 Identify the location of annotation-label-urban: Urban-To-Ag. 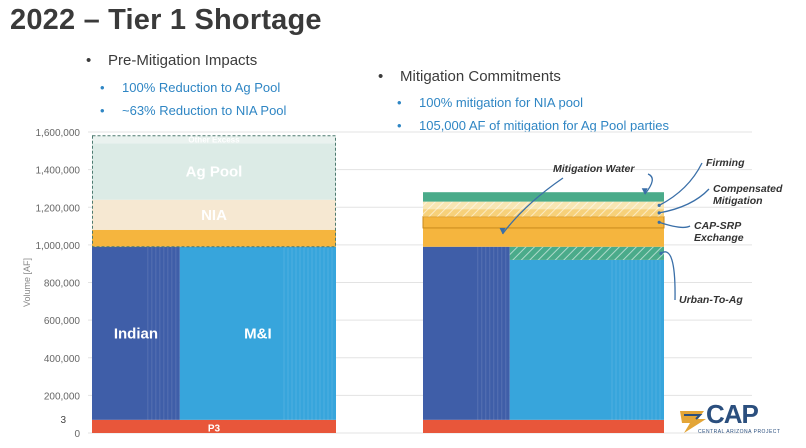
(711, 300).